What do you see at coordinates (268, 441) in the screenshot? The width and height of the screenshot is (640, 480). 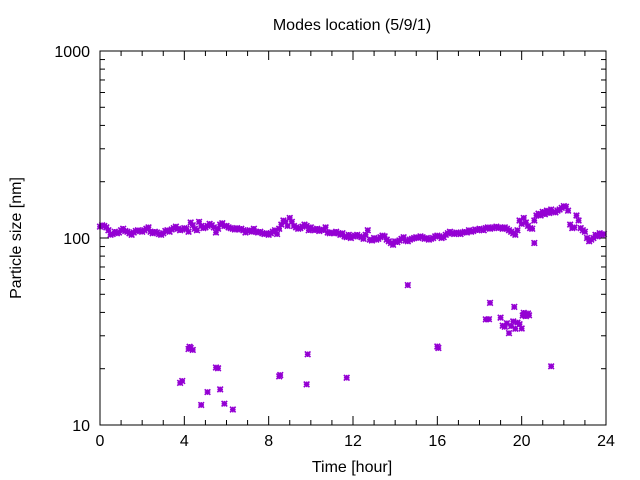 I see `x-tick-label: 8` at bounding box center [268, 441].